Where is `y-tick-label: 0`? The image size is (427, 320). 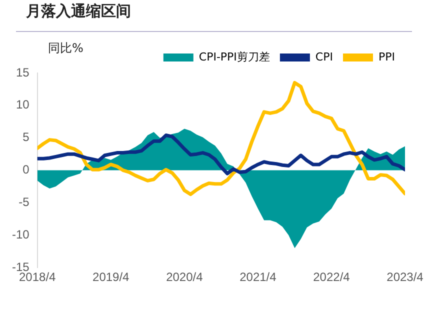
y-tick-label: 0 is located at coordinates (26, 169).